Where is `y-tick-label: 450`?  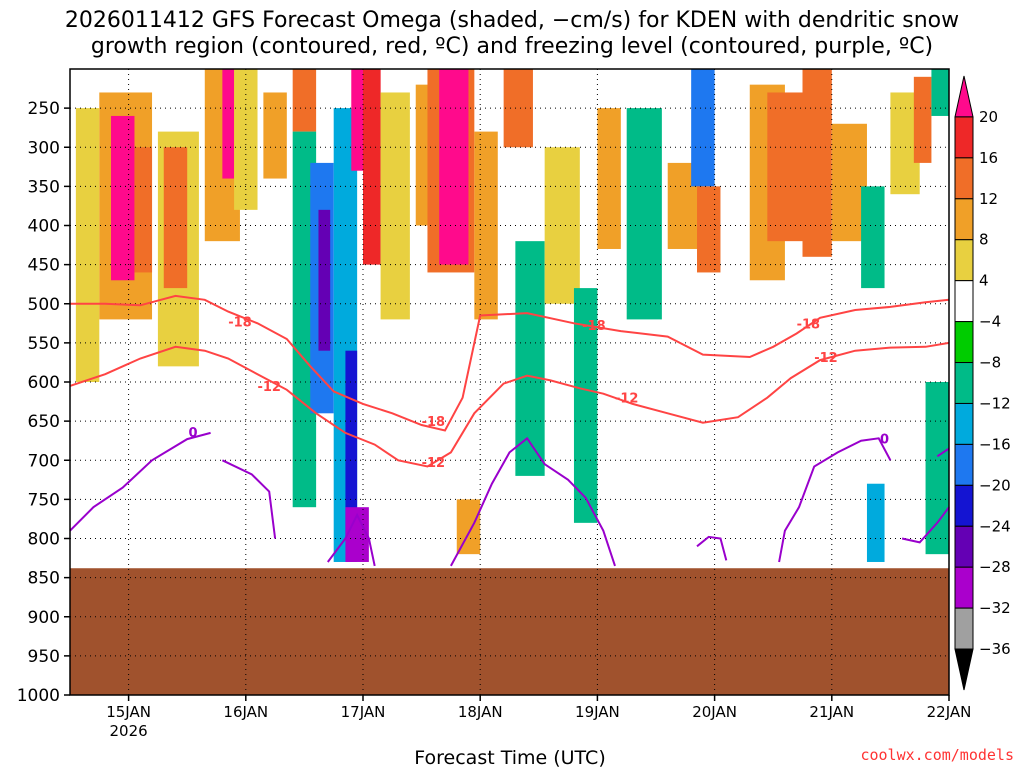
y-tick-label: 450 is located at coordinates (44, 266).